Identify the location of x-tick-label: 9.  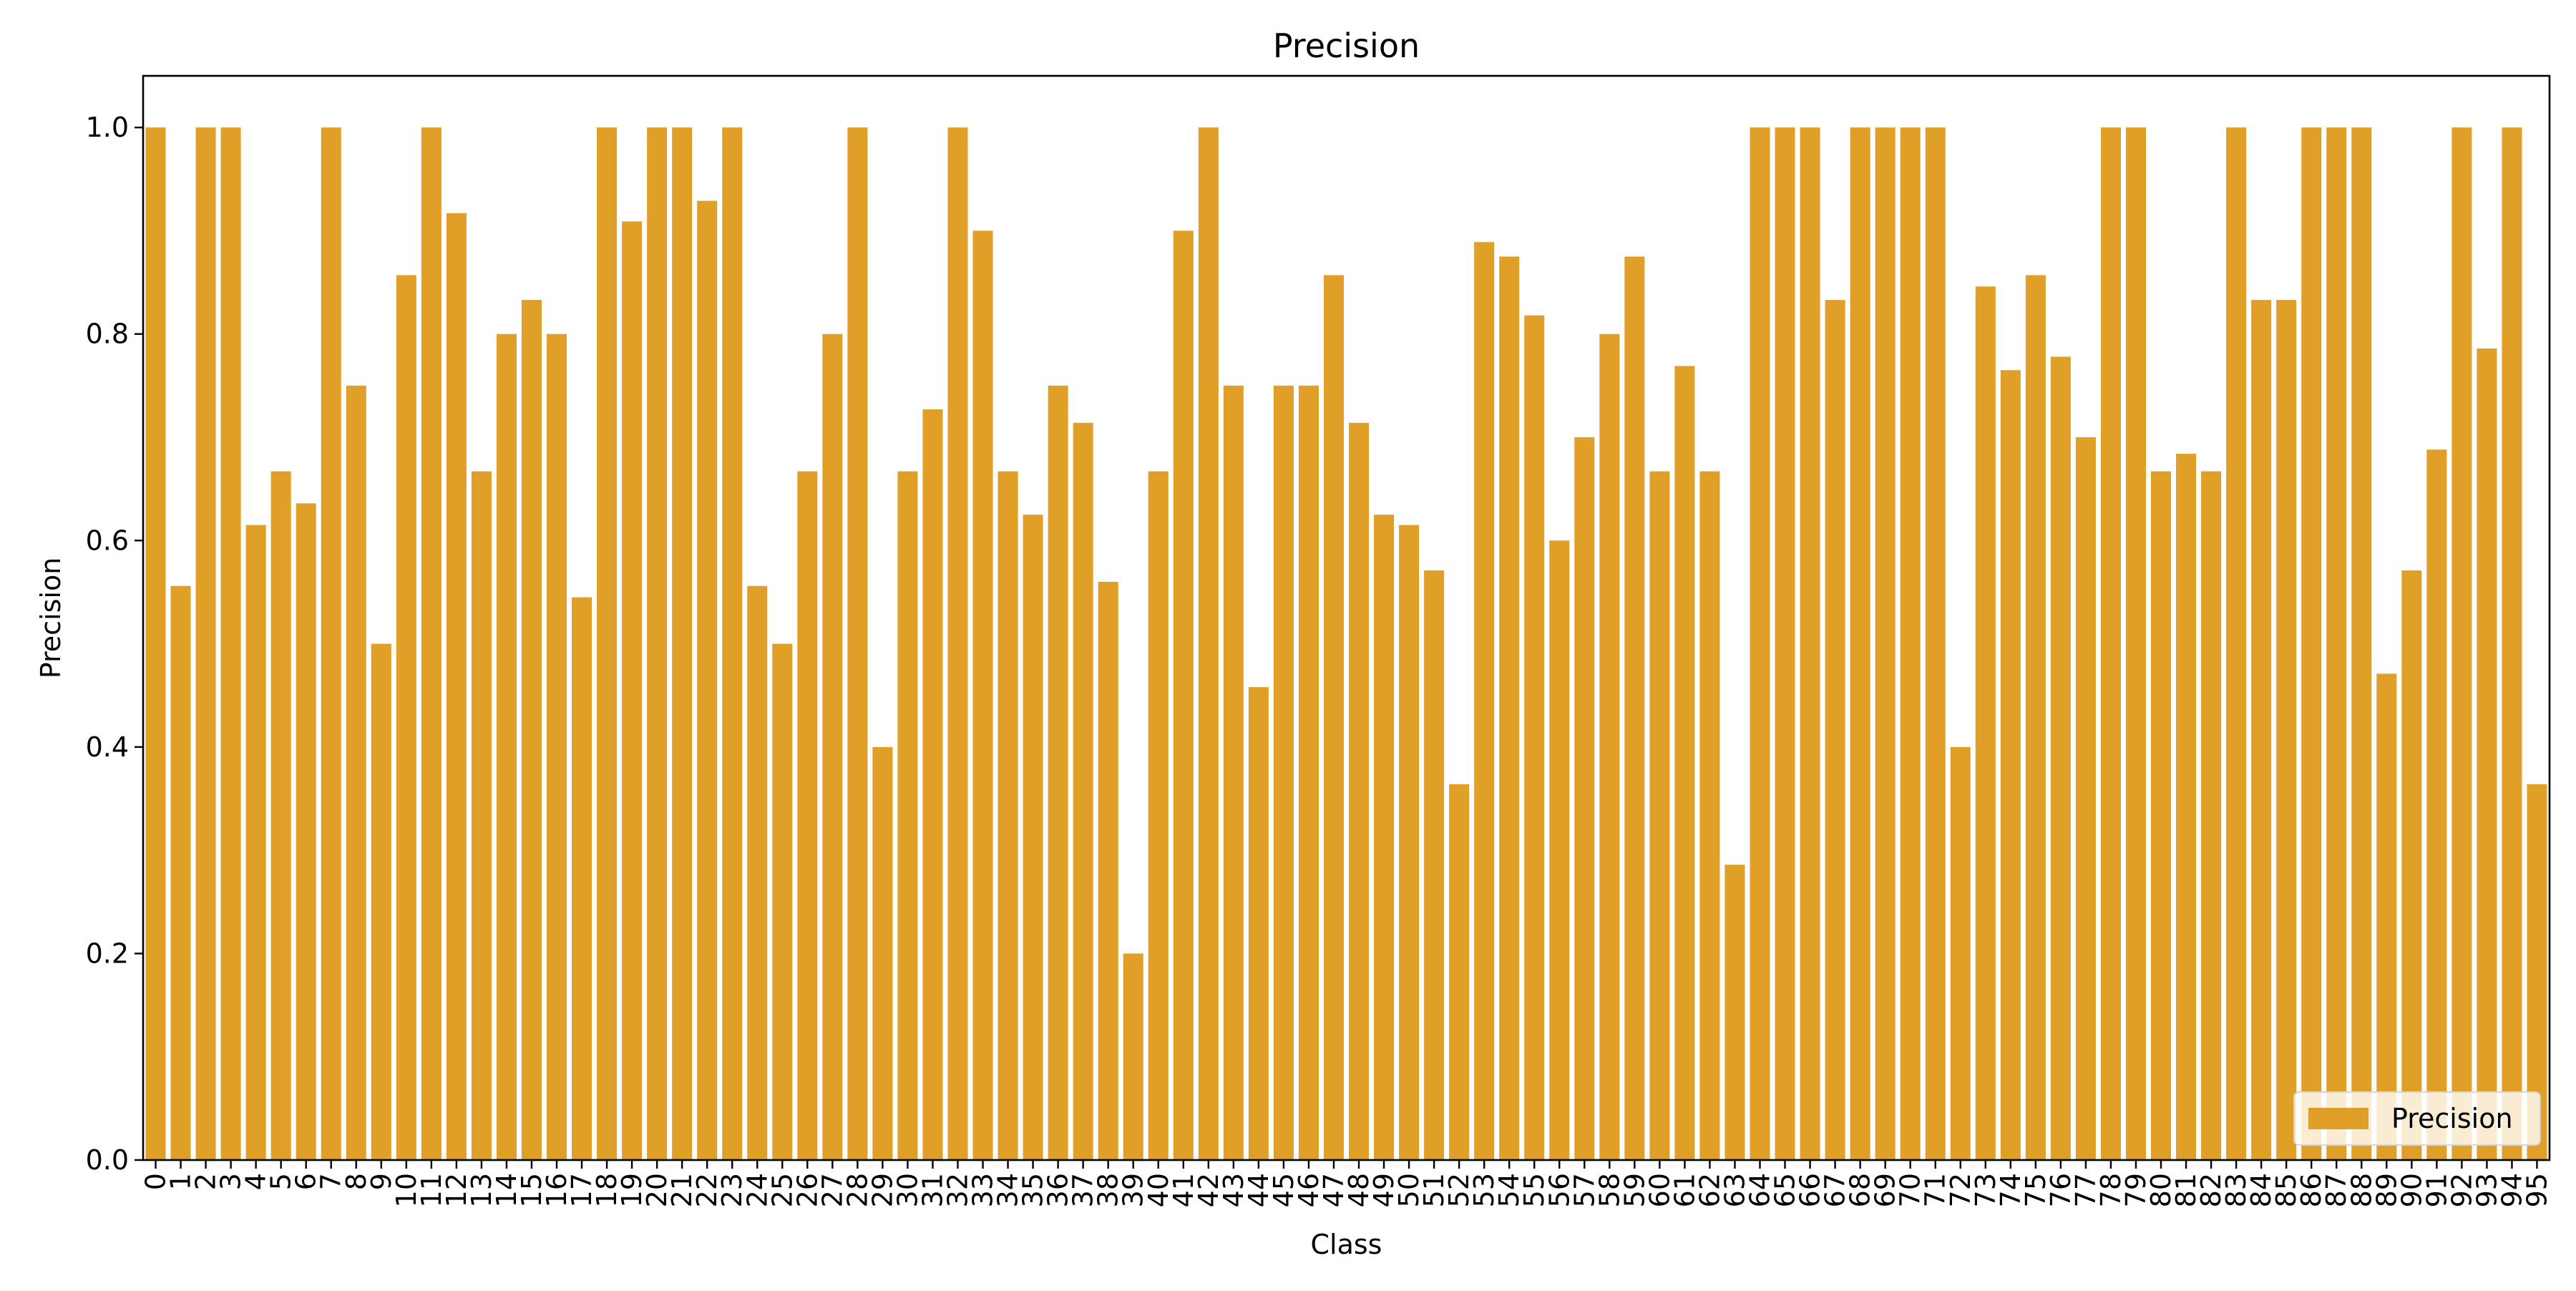
(381, 1181).